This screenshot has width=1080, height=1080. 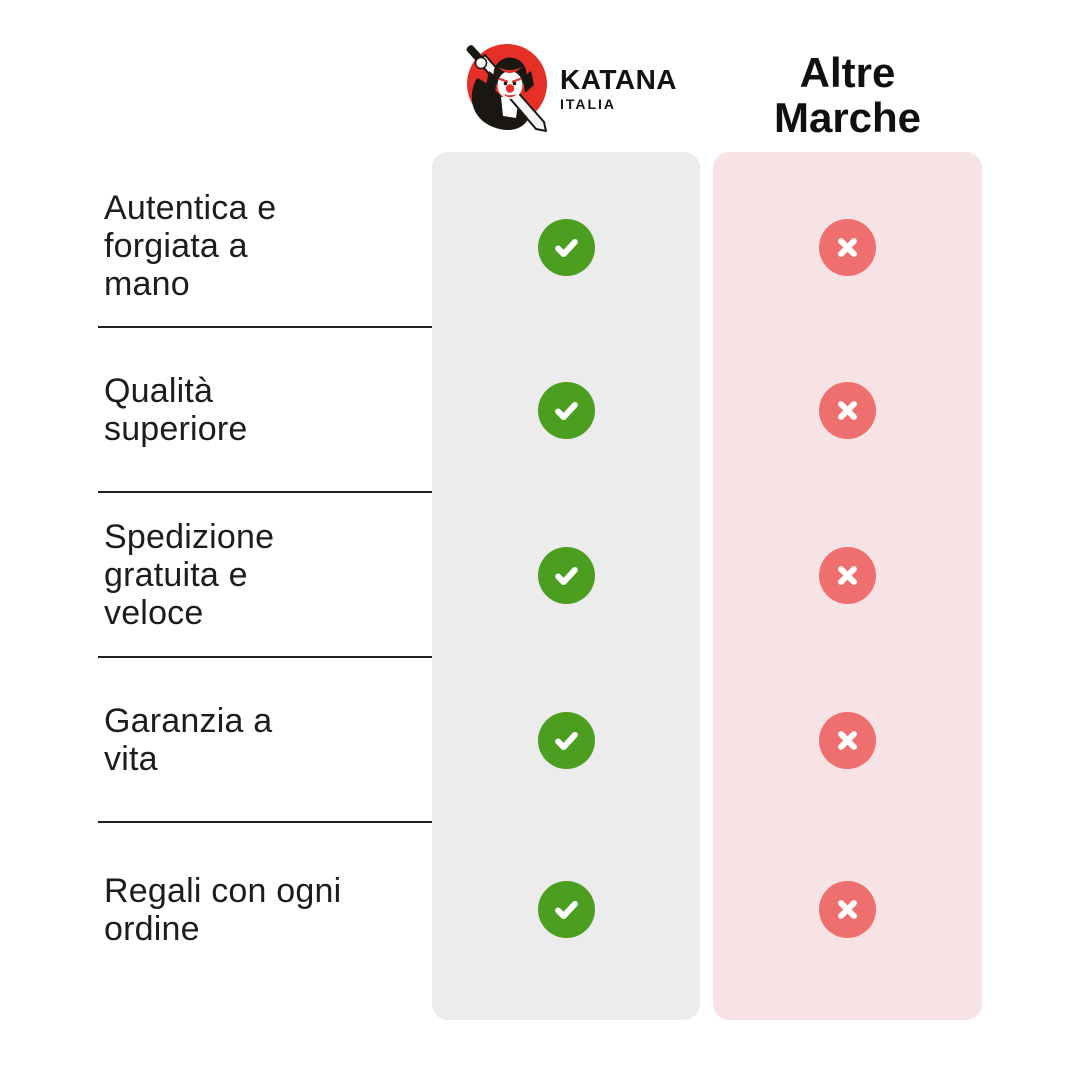 What do you see at coordinates (506, 88) in the screenshot?
I see `samurai-katana-logo-icon` at bounding box center [506, 88].